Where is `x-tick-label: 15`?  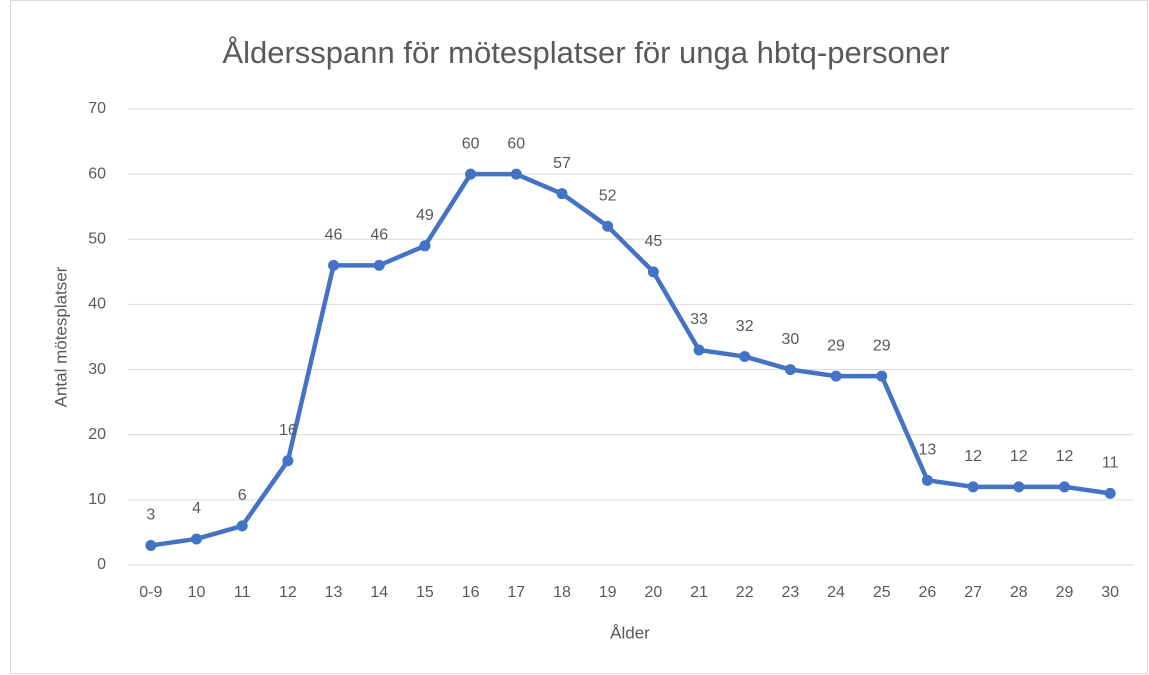 x-tick-label: 15 is located at coordinates (425, 592).